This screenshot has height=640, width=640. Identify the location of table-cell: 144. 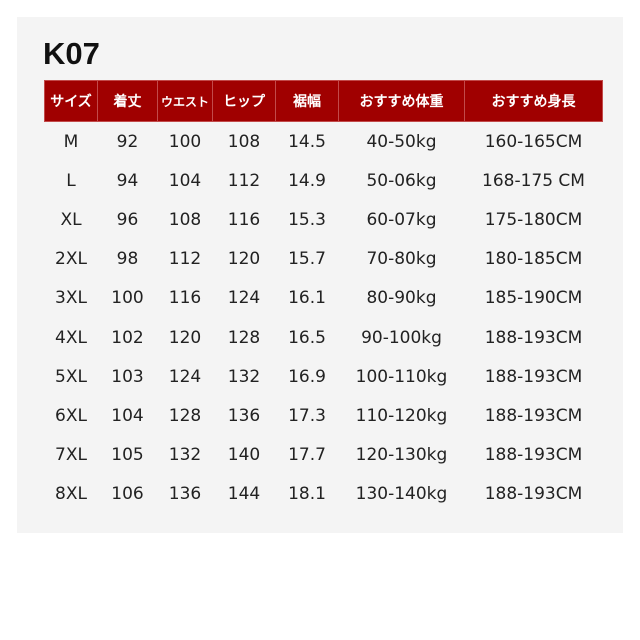
(244, 494).